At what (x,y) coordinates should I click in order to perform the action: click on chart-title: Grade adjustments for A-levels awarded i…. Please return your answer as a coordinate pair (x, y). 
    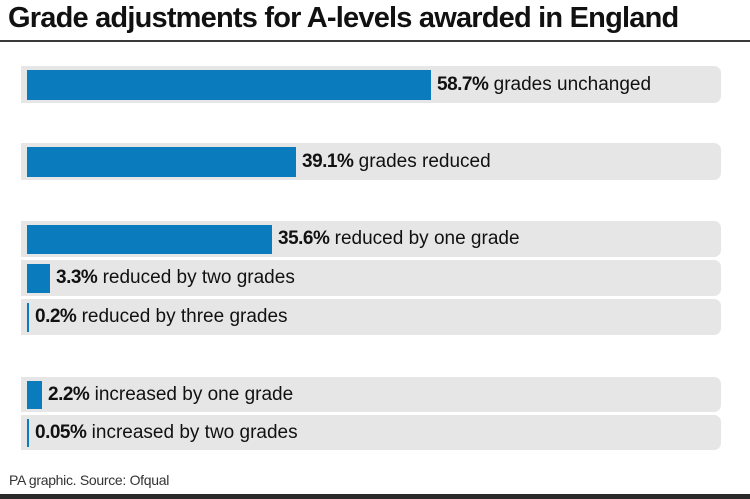
    Looking at the image, I should click on (343, 18).